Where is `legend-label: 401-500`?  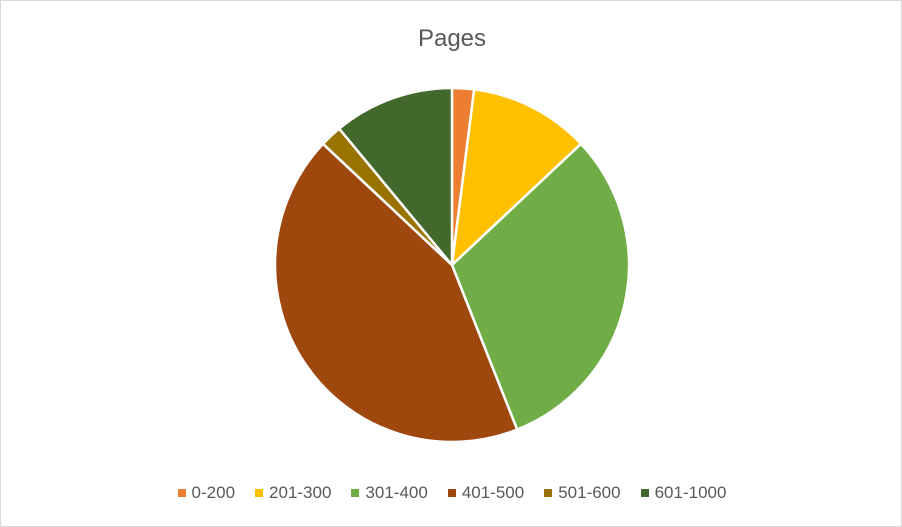 legend-label: 401-500 is located at coordinates (493, 492).